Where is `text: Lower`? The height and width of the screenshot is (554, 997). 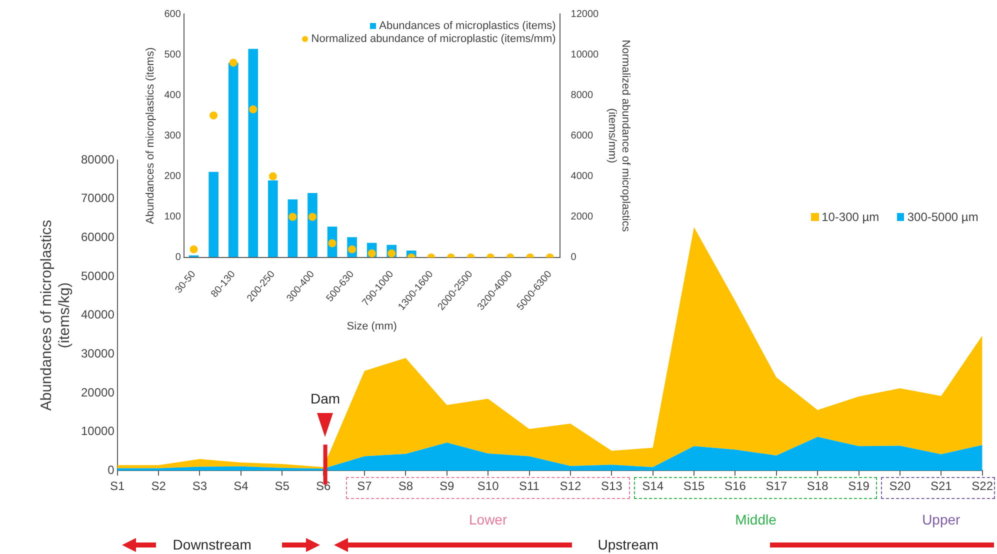
text: Lower is located at coordinates (488, 519).